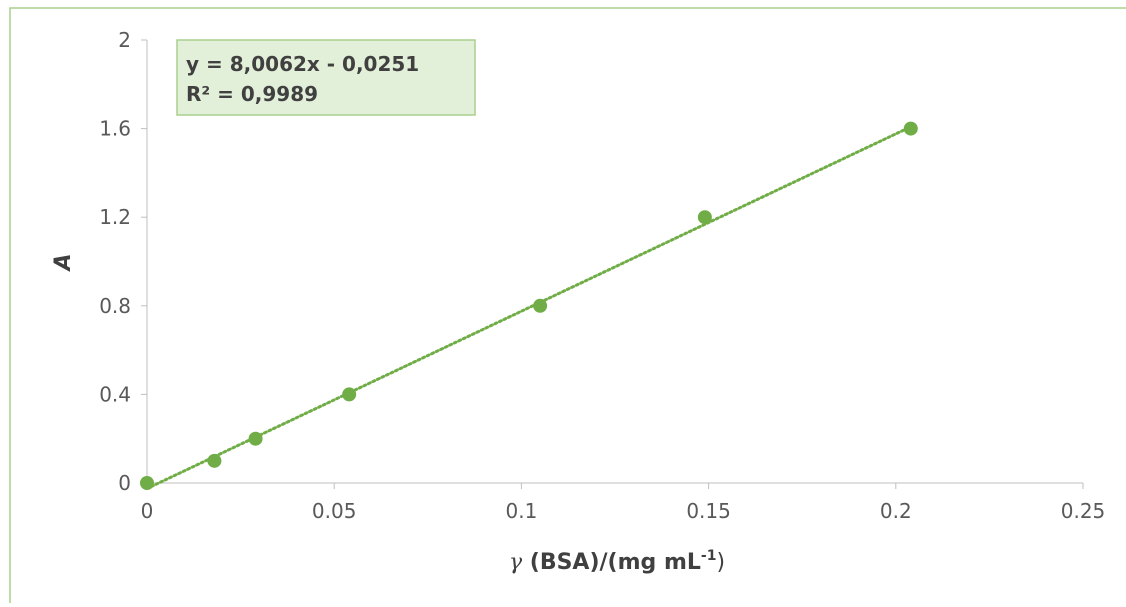 This screenshot has height=607, width=1126. What do you see at coordinates (720, 562) in the screenshot?
I see `x-axis-closing: )` at bounding box center [720, 562].